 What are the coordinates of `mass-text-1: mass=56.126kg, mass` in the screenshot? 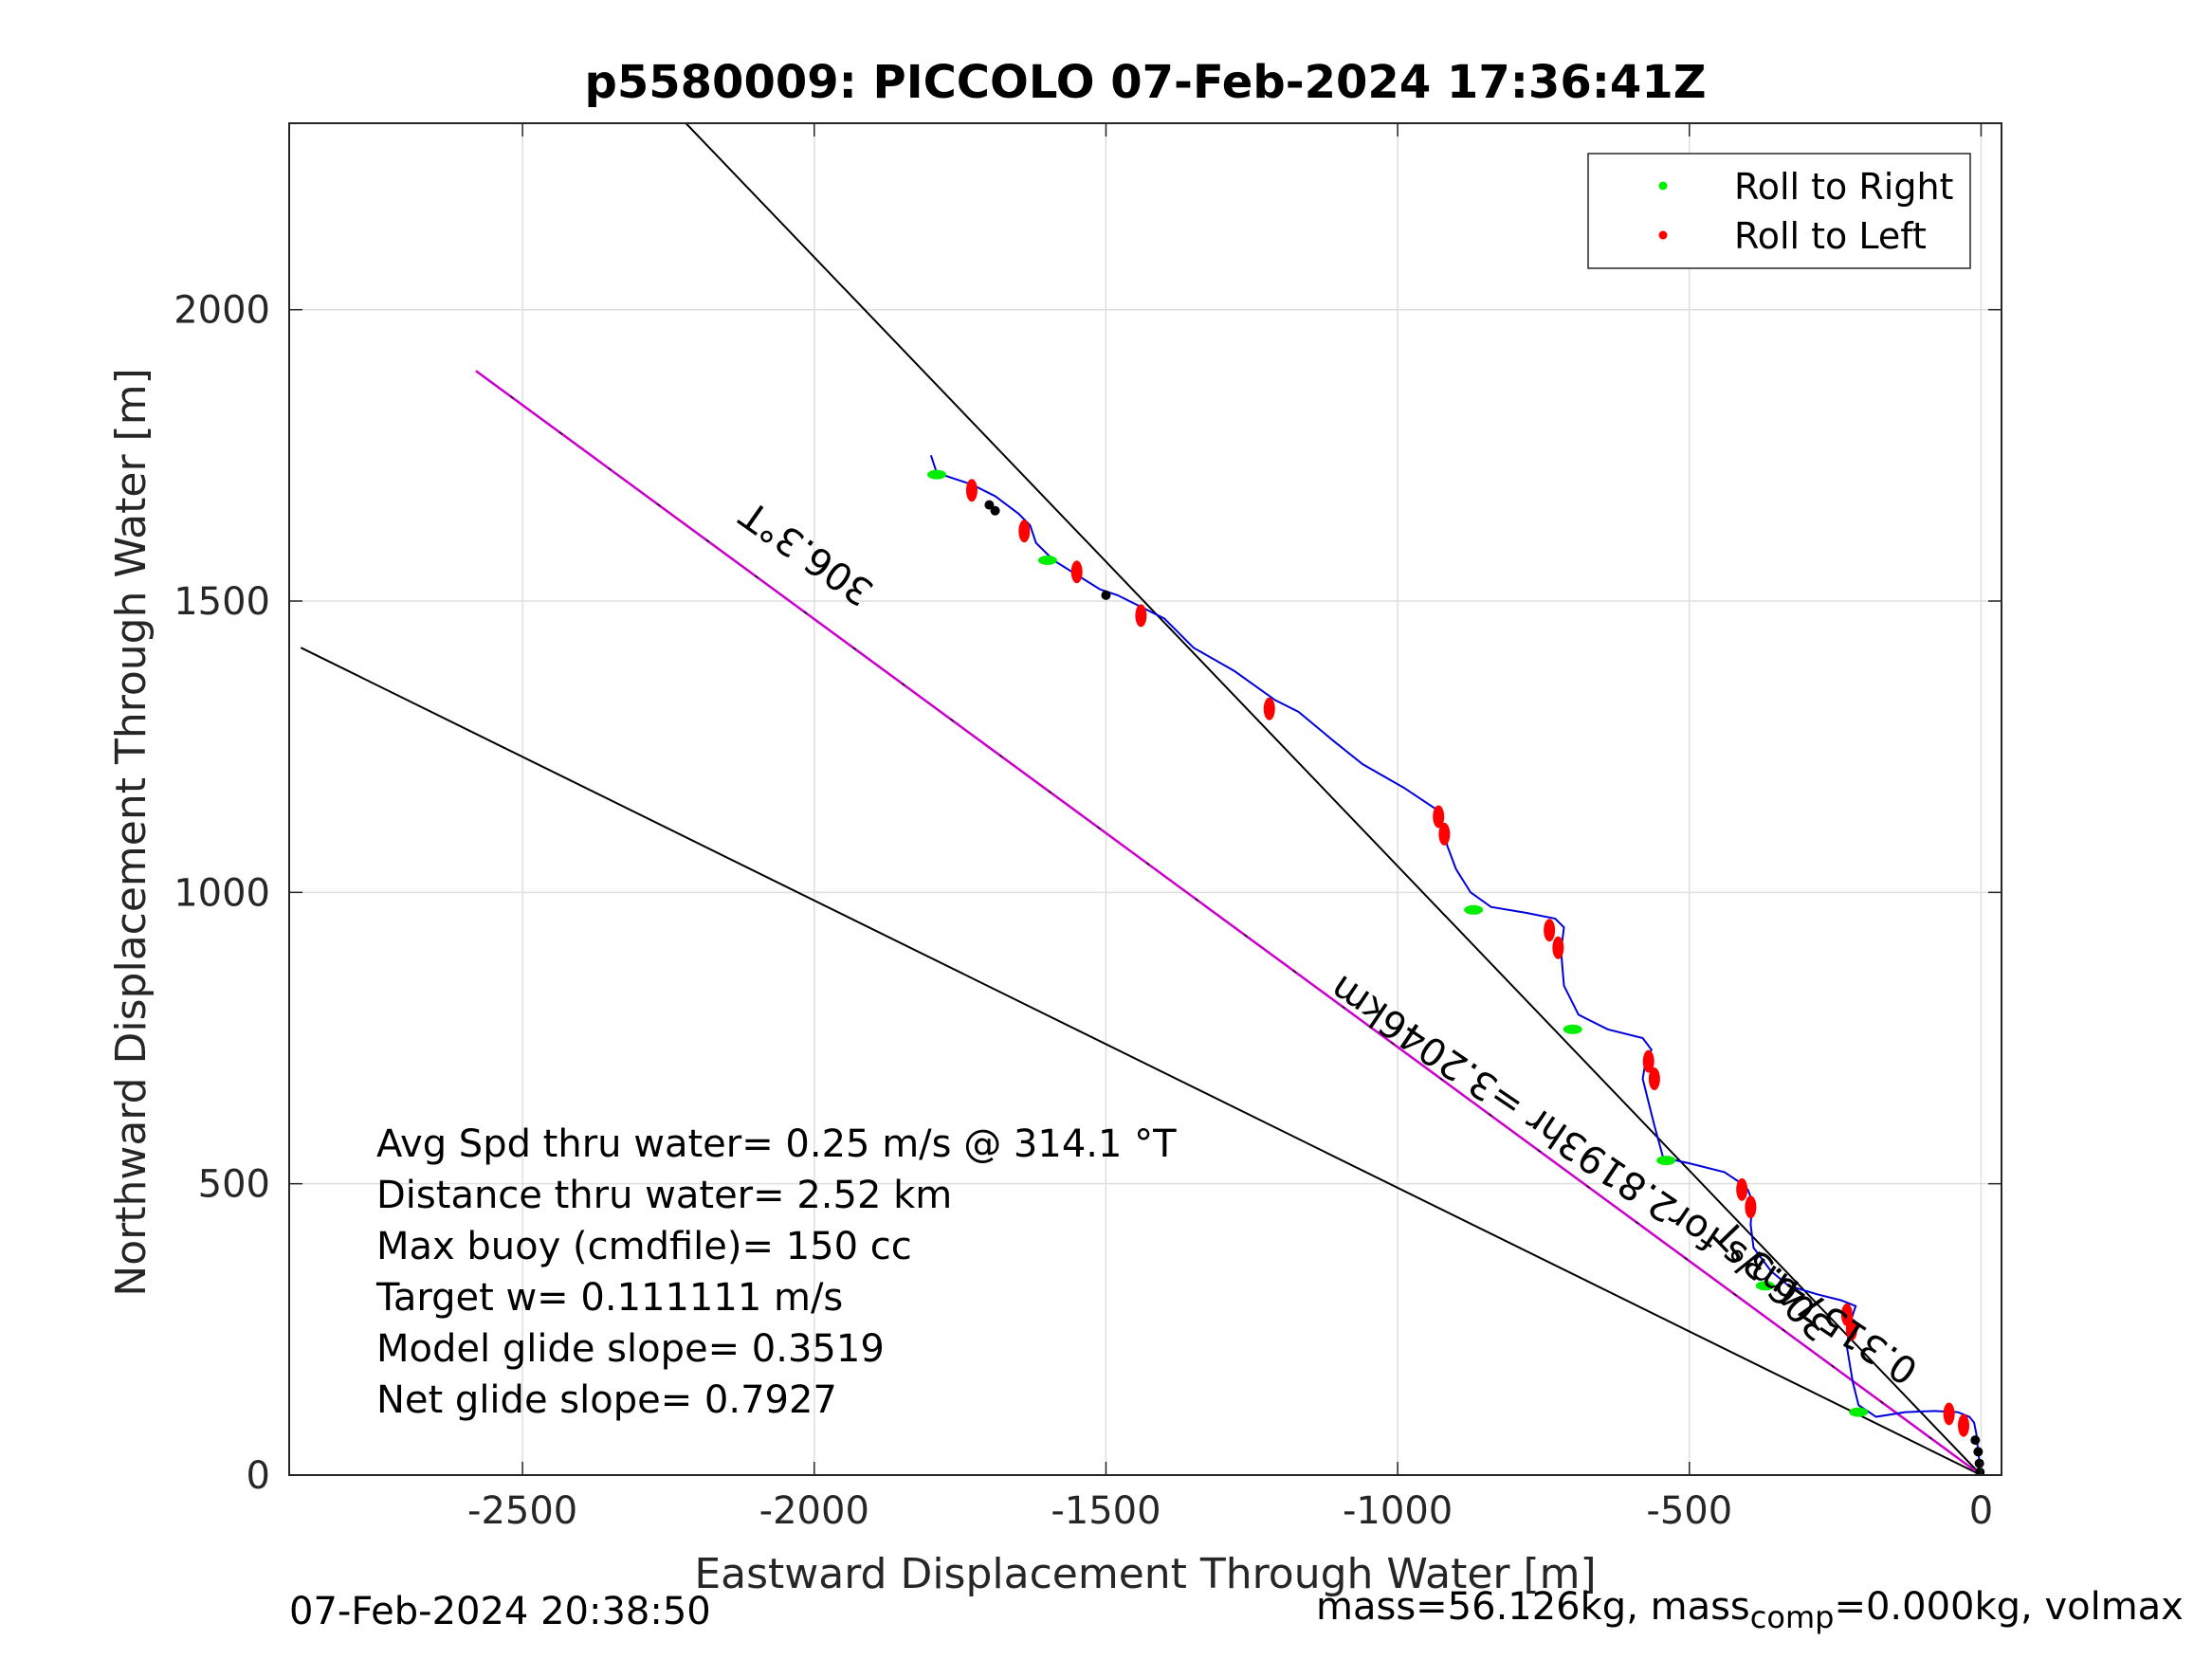 It's located at (1533, 1607).